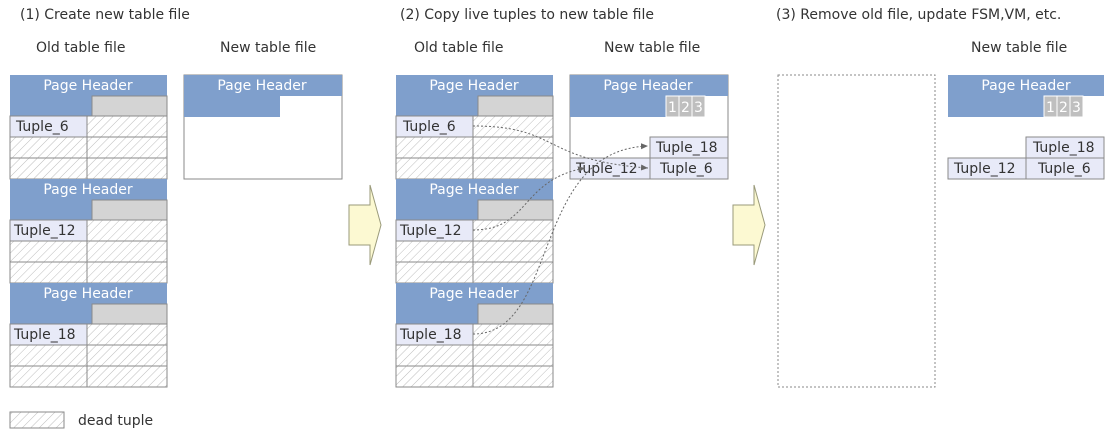  I want to click on line-pointer-3-label: 3, so click(698, 108).